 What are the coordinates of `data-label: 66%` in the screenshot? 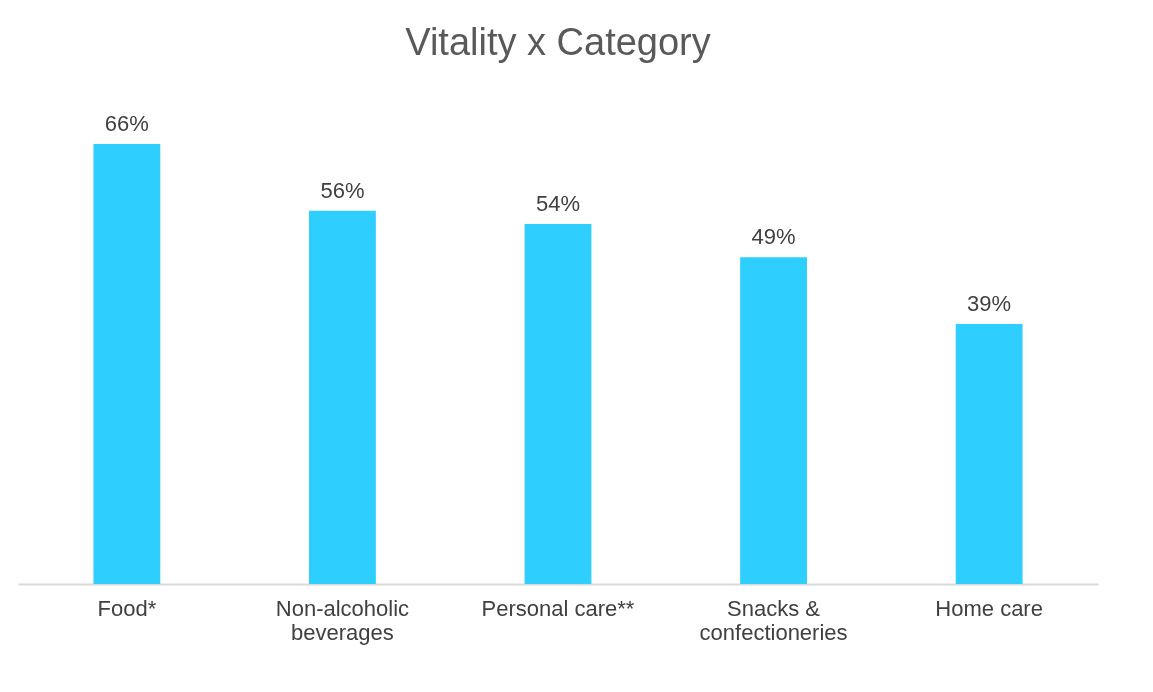 It's located at (126, 123).